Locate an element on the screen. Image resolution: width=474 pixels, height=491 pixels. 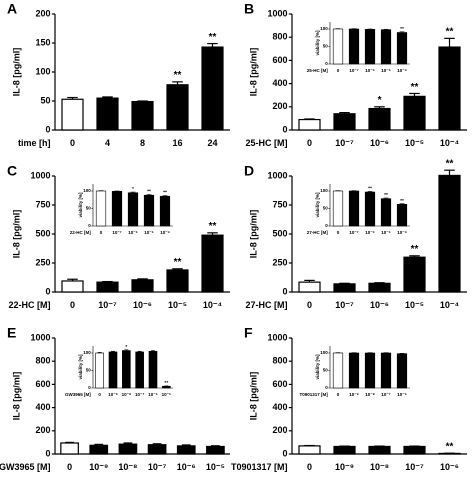
panel-label: C is located at coordinates (12, 171).